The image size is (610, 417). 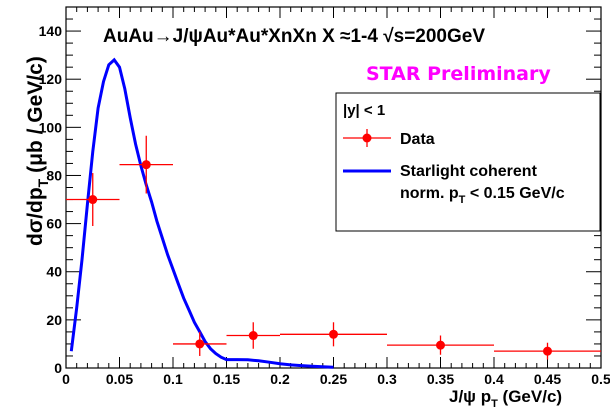 I want to click on y-tick-label: 40, so click(x=54, y=272).